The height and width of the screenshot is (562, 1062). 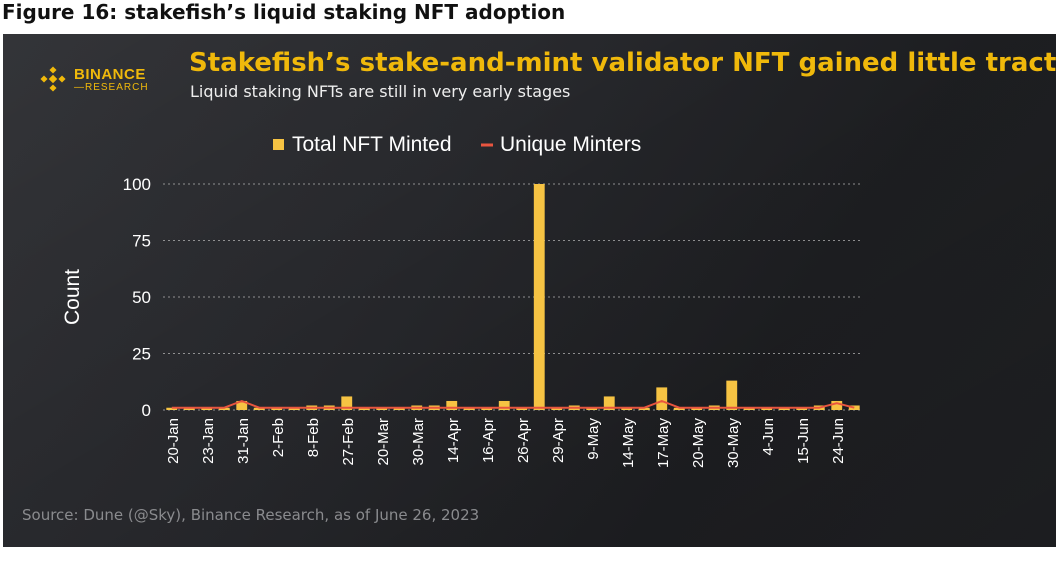 I want to click on x-tick-label: 8-Feb, so click(x=313, y=437).